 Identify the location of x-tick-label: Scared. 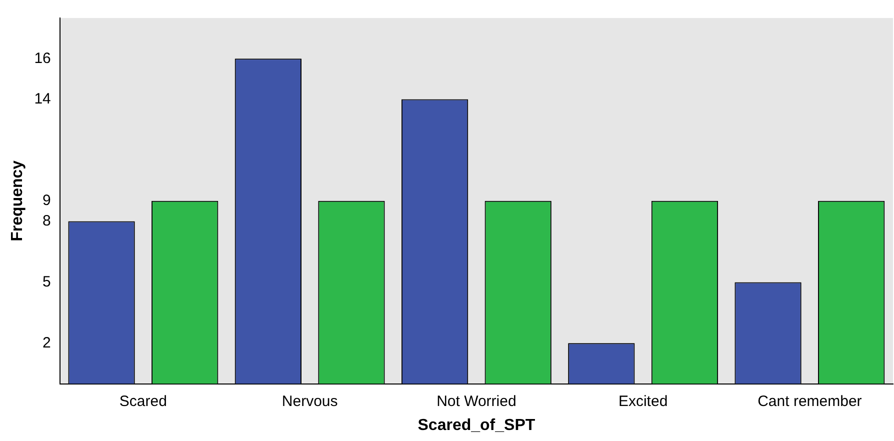
(143, 401).